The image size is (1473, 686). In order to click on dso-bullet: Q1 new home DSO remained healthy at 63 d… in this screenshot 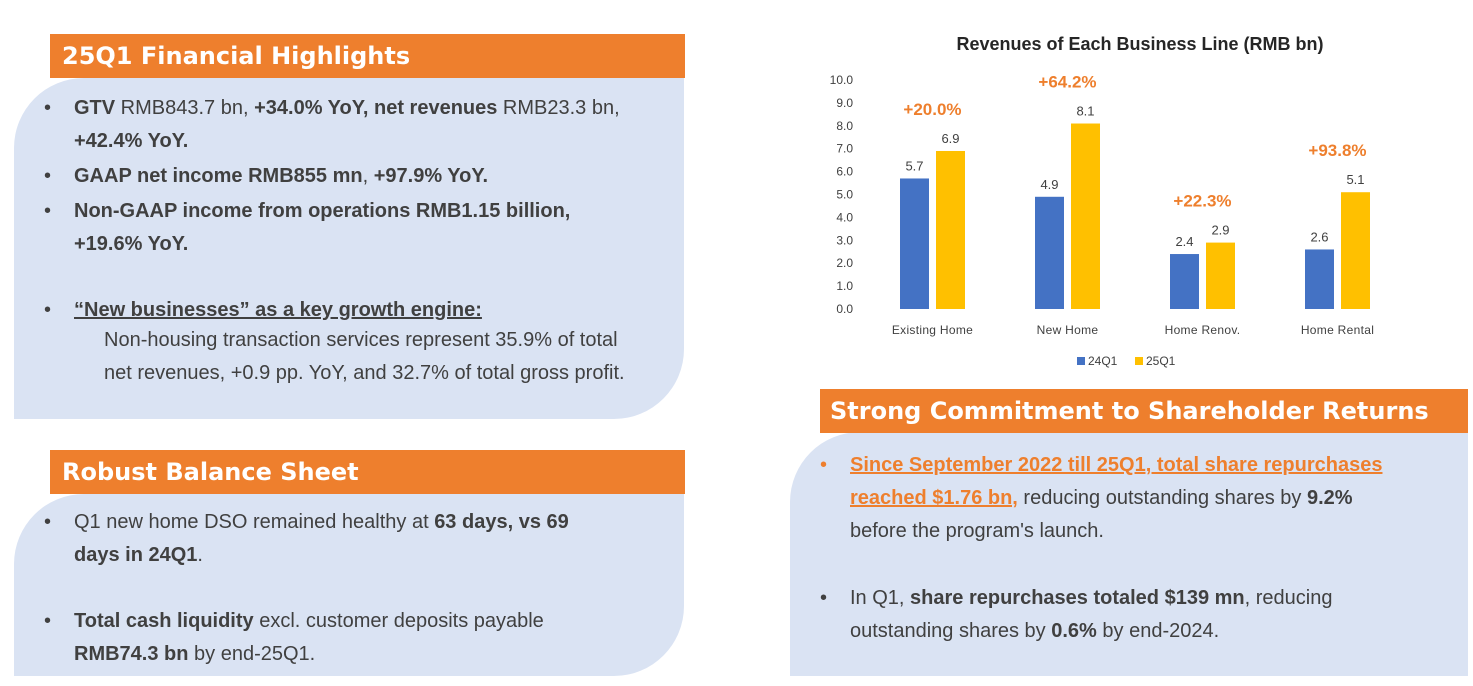, I will do `click(349, 539)`.